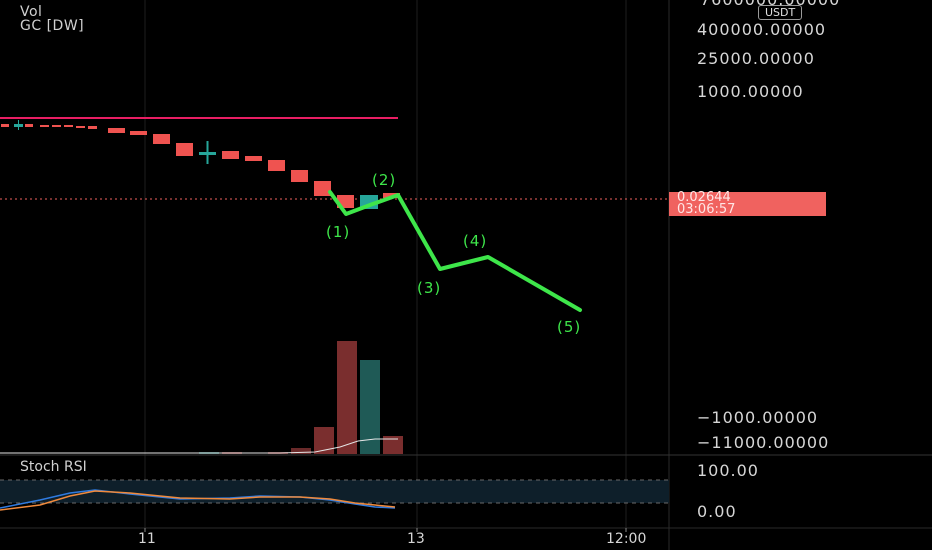  Describe the element at coordinates (475, 241) in the screenshot. I see `wave-label-4: (4)` at that location.